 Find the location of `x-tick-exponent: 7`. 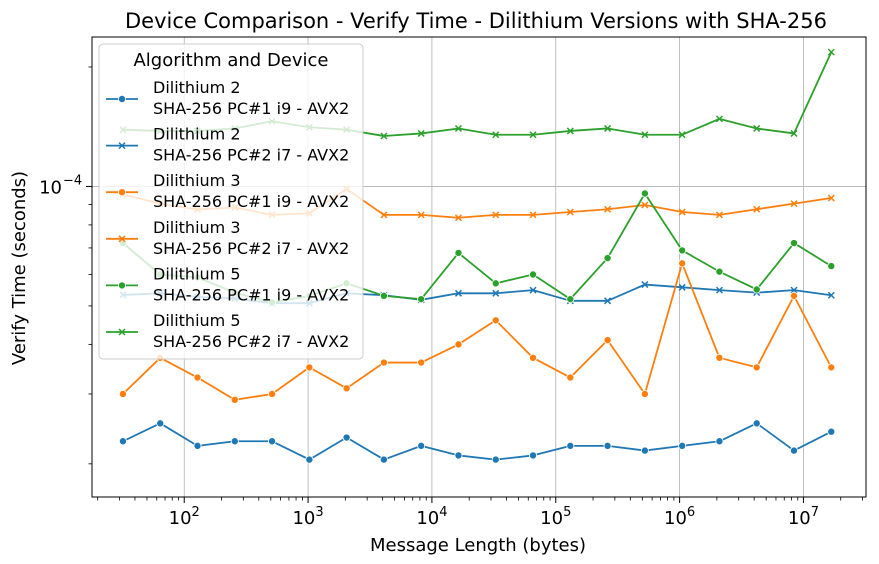

x-tick-exponent: 7 is located at coordinates (815, 512).